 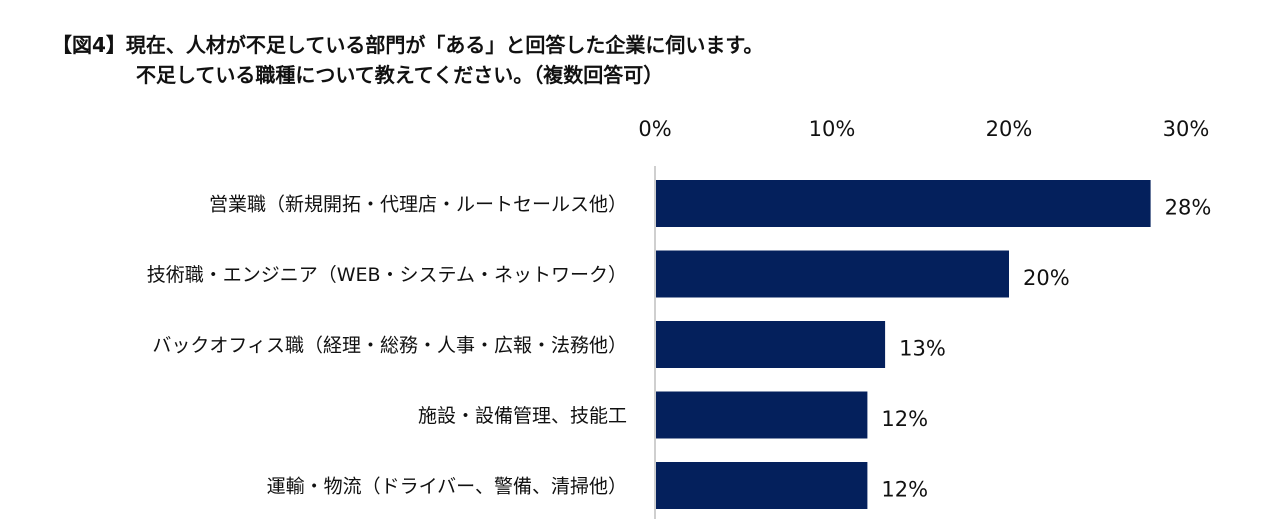 I want to click on category-label: バックオフィス職（経理・総務・人事・広報・法務他）, so click(x=389, y=346).